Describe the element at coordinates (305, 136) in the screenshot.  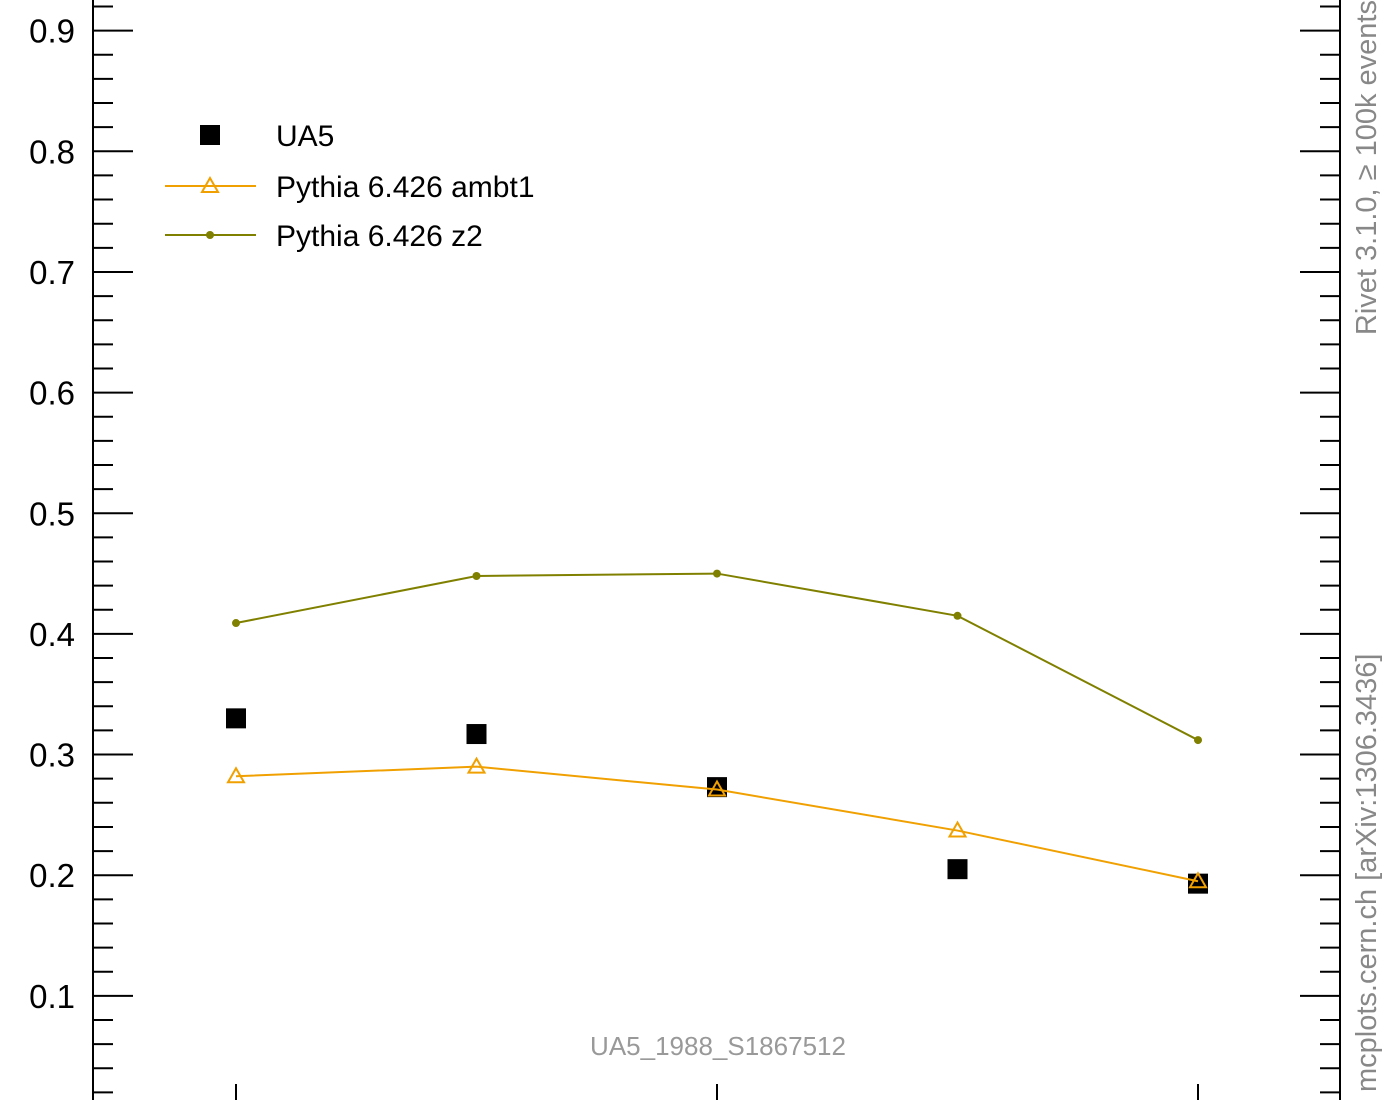
I see `legend-label: UA5` at that location.